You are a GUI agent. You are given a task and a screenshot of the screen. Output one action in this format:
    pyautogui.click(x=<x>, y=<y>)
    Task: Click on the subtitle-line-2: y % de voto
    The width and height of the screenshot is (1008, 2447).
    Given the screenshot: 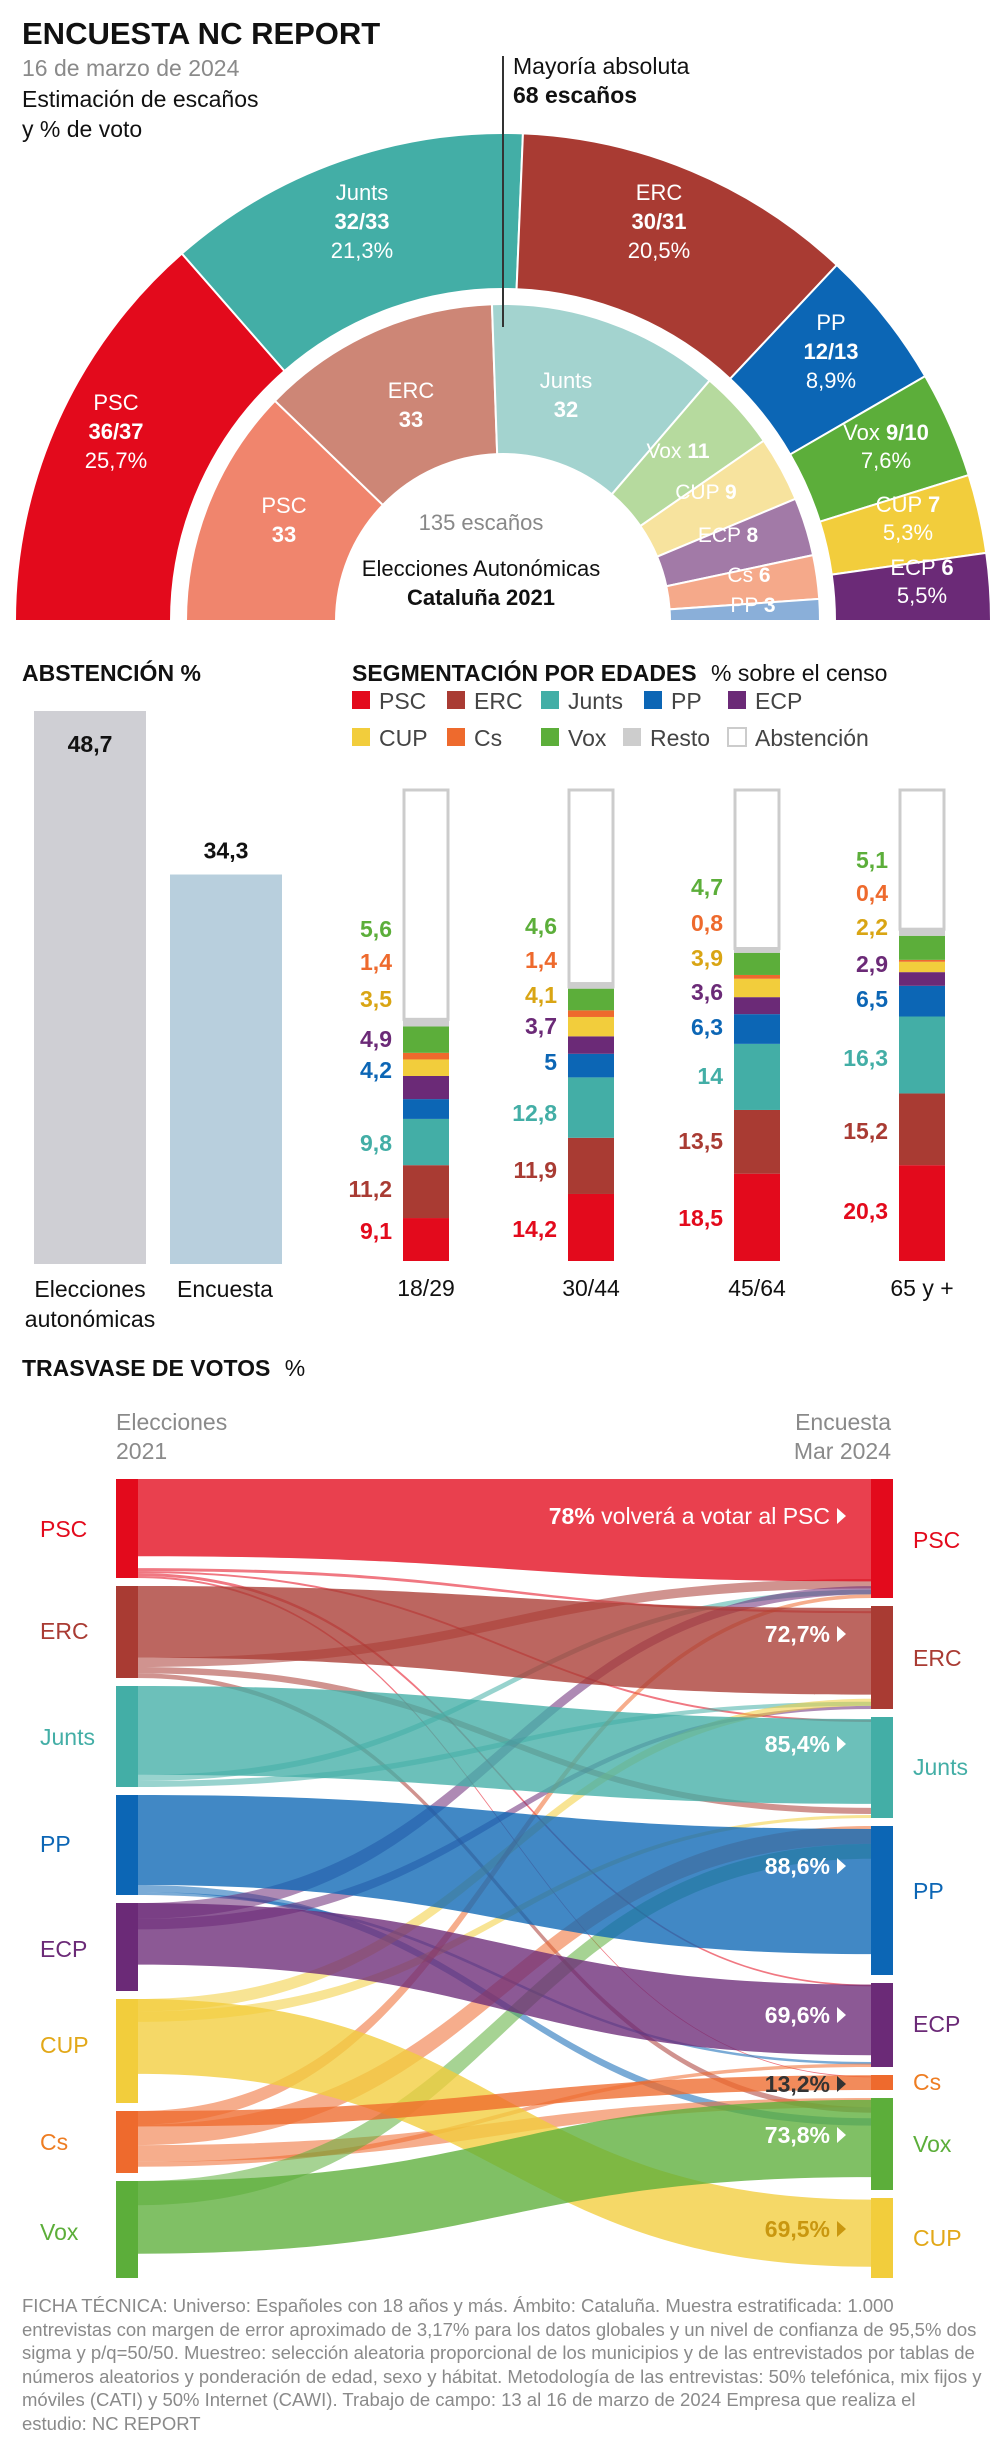 What is the action you would take?
    pyautogui.click(x=82, y=129)
    